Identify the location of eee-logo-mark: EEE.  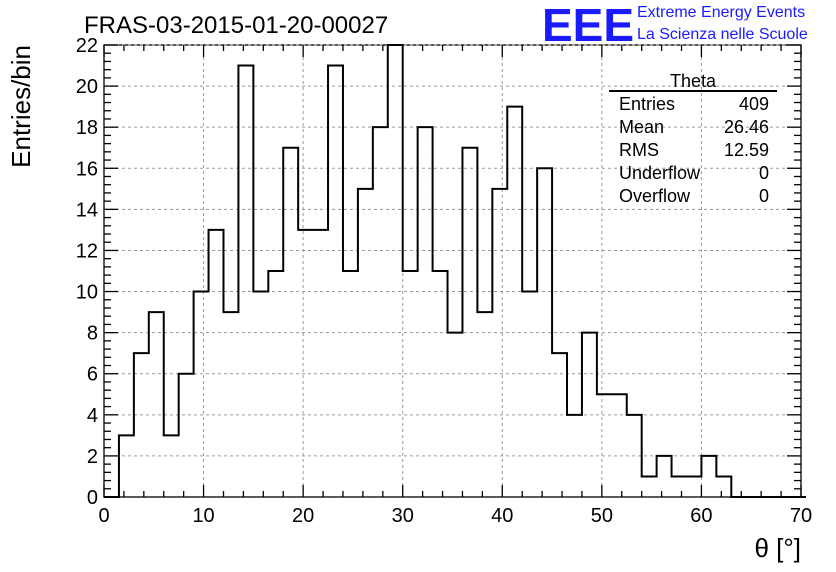
(588, 25).